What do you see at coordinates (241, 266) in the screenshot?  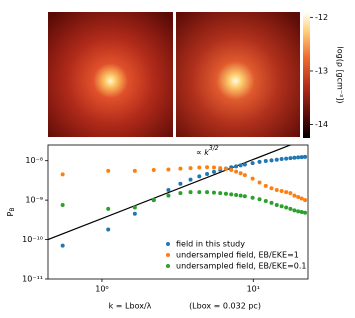 I see `legend-label: undersampled field, EB/EKE=0.1` at bounding box center [241, 266].